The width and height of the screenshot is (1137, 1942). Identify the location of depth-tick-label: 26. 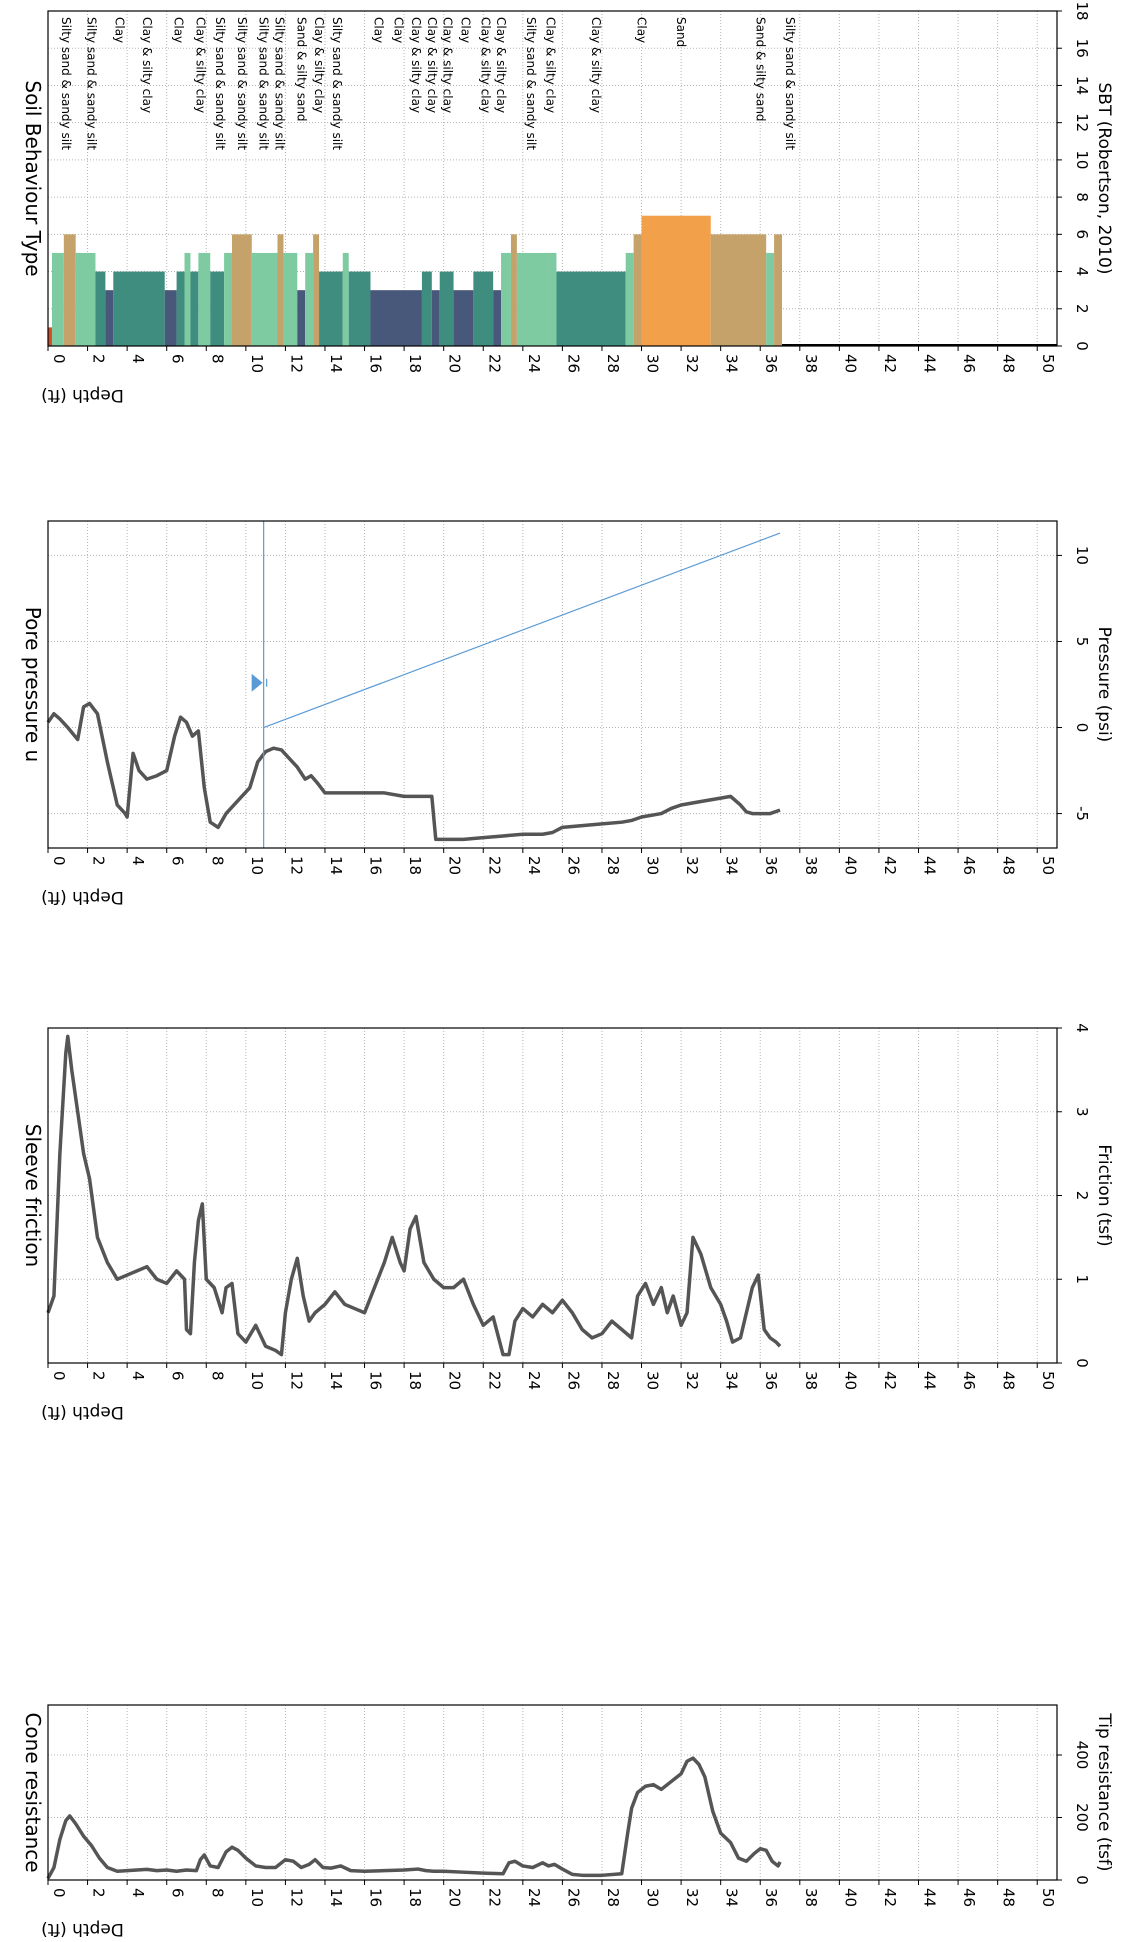
(573, 1897).